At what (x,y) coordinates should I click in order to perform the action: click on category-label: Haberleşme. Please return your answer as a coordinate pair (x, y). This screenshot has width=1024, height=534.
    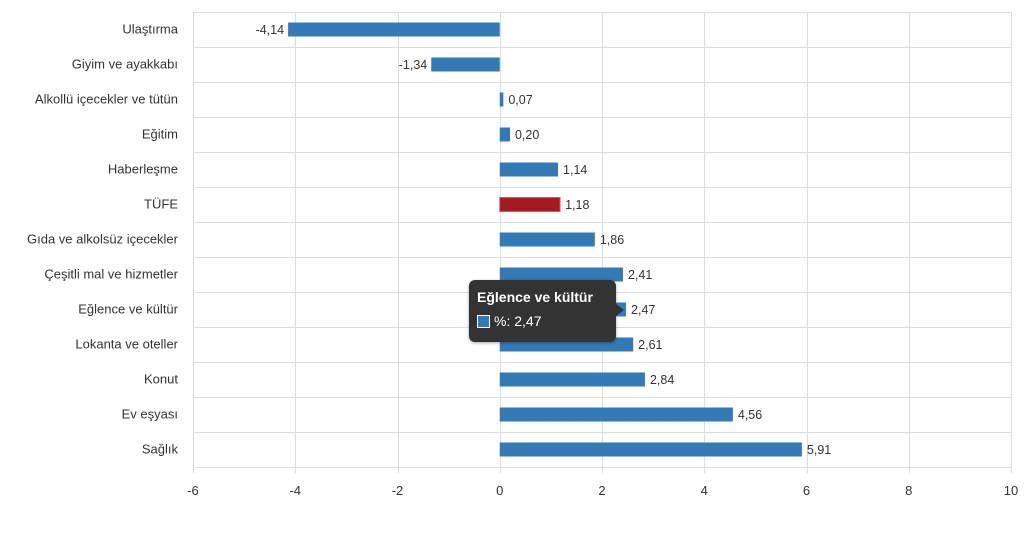
    Looking at the image, I should click on (143, 169).